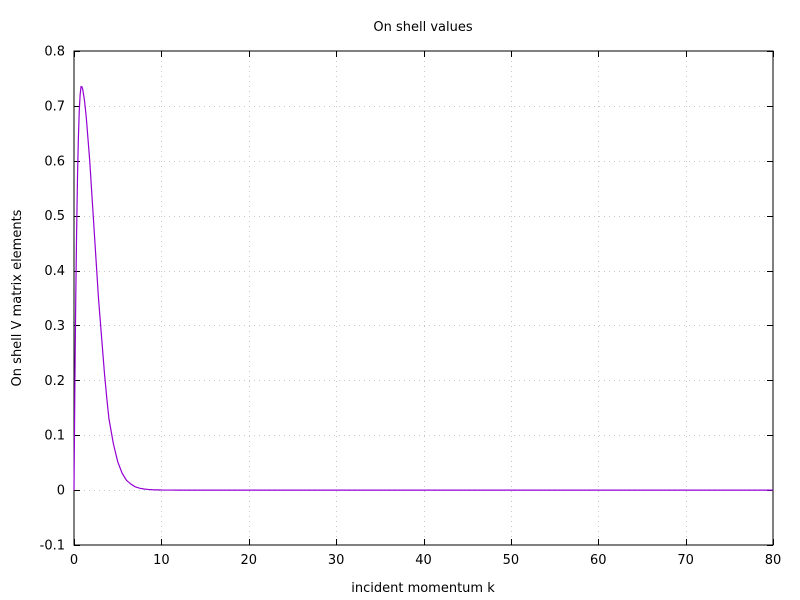 Image resolution: width=800 pixels, height=600 pixels. What do you see at coordinates (422, 27) in the screenshot?
I see `chart-title: On shell values` at bounding box center [422, 27].